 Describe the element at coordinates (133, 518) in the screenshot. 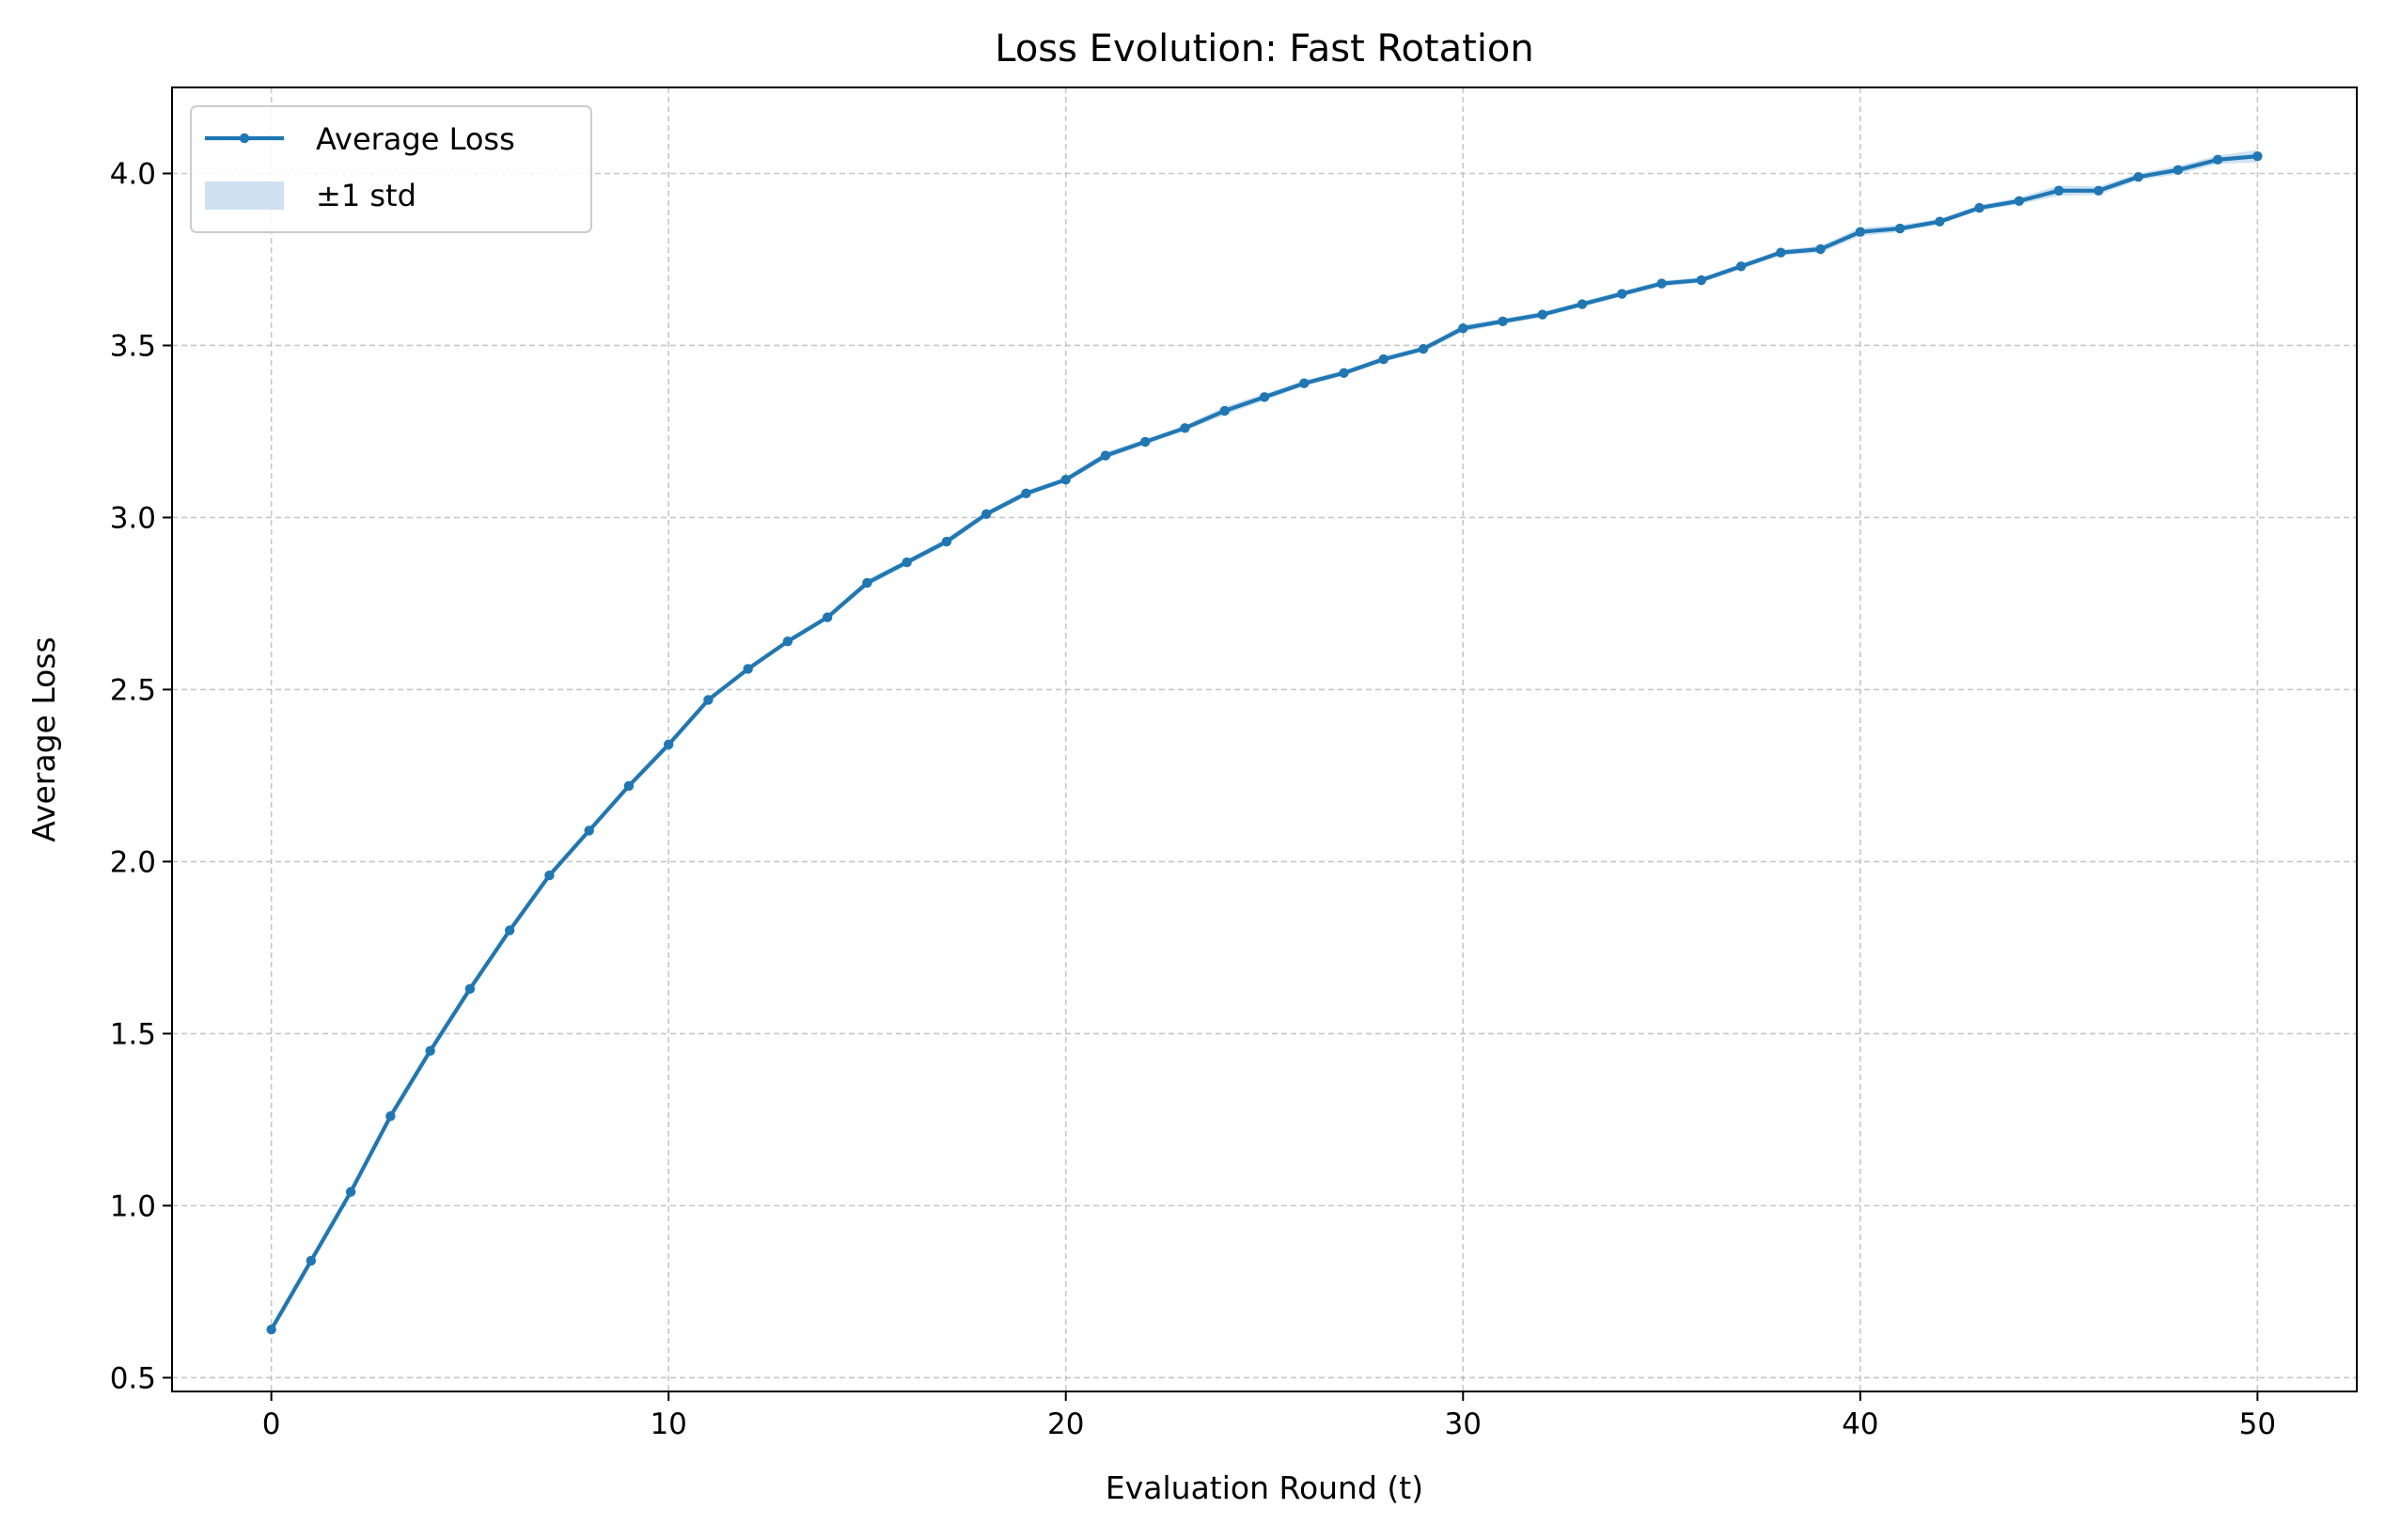

I see `y-tick-label: 3.0` at that location.